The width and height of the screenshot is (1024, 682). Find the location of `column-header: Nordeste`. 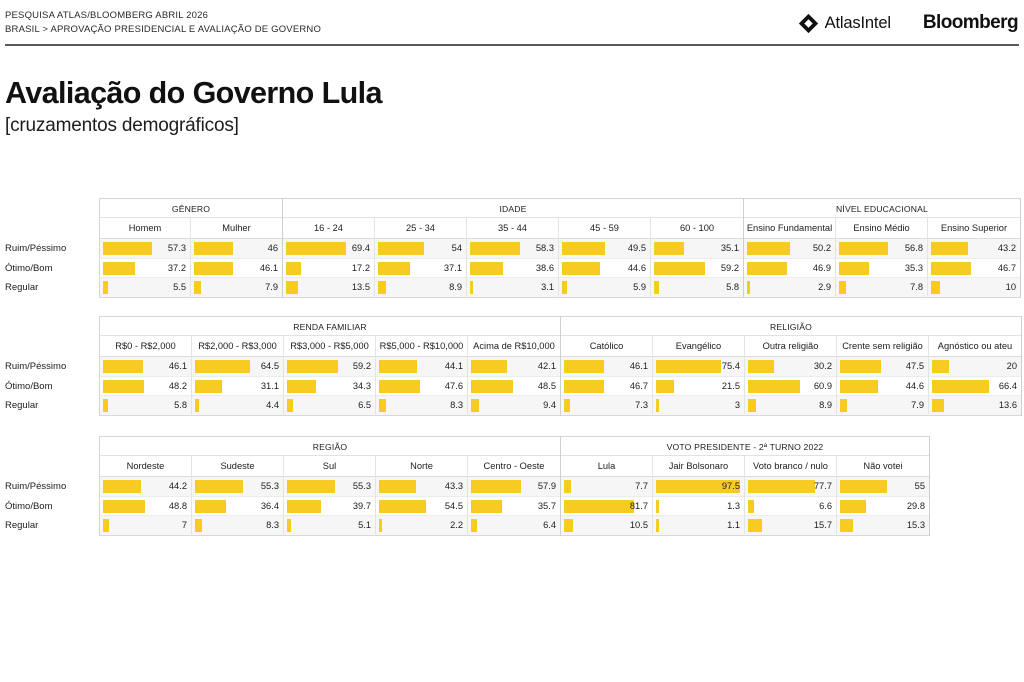

column-header: Nordeste is located at coordinates (145, 466).